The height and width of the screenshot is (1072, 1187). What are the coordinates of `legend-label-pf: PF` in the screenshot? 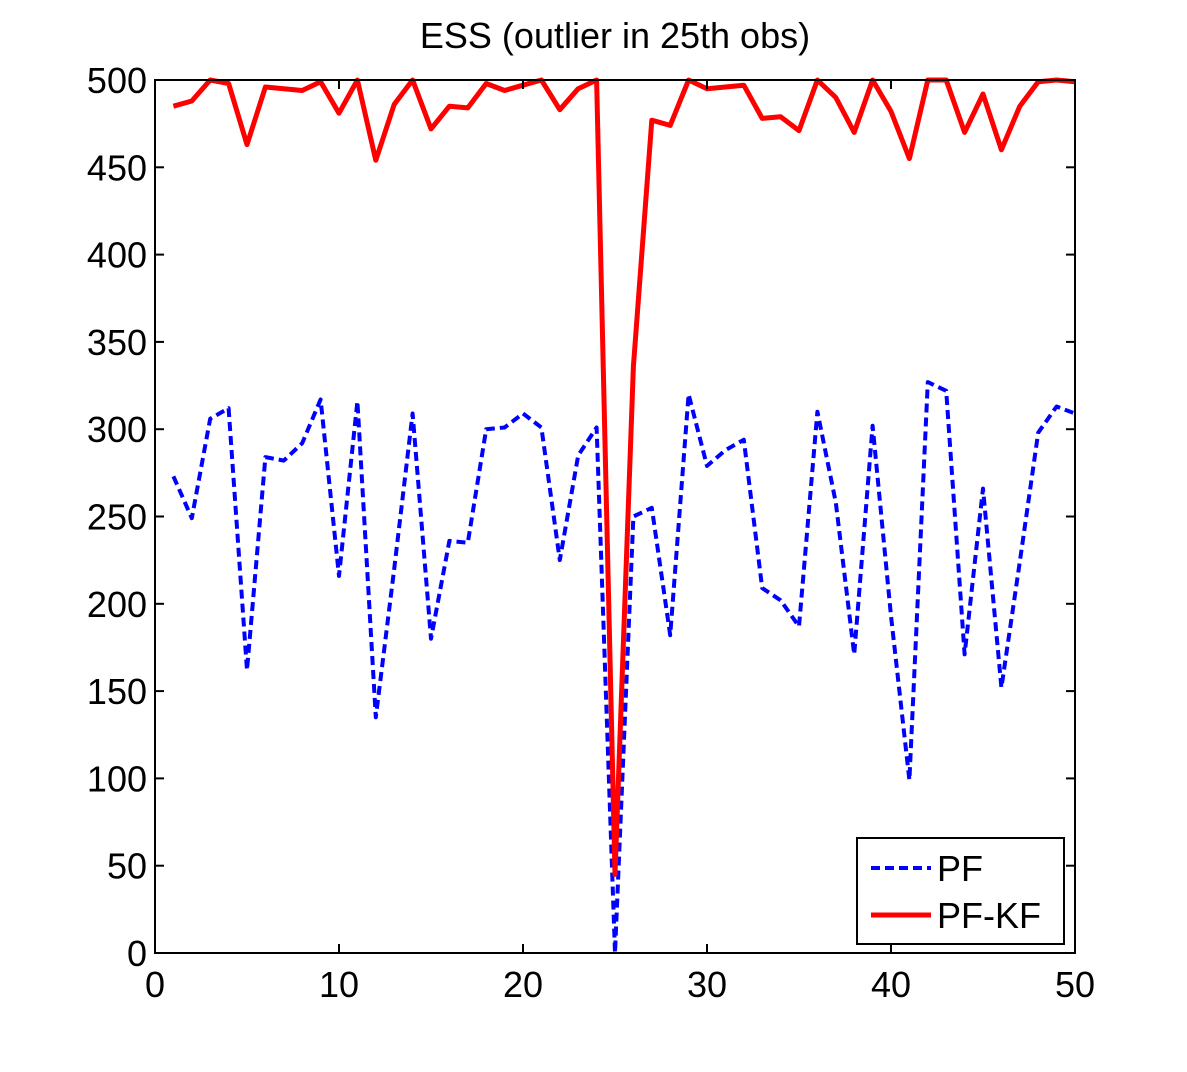 It's located at (960, 868).